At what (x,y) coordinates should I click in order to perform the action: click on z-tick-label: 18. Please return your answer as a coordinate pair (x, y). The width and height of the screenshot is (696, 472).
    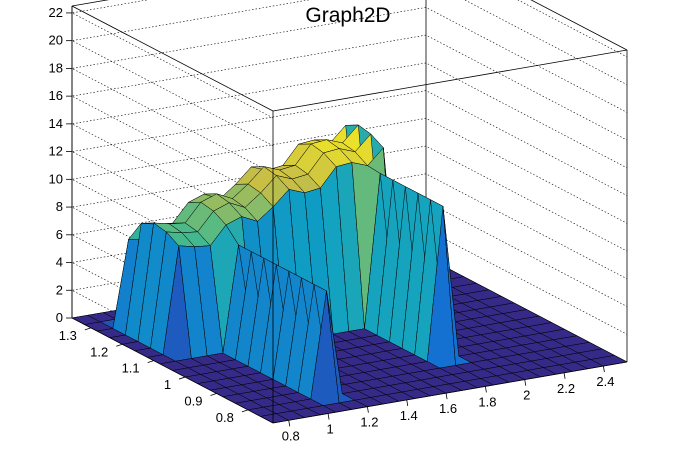
    Looking at the image, I should click on (56, 67).